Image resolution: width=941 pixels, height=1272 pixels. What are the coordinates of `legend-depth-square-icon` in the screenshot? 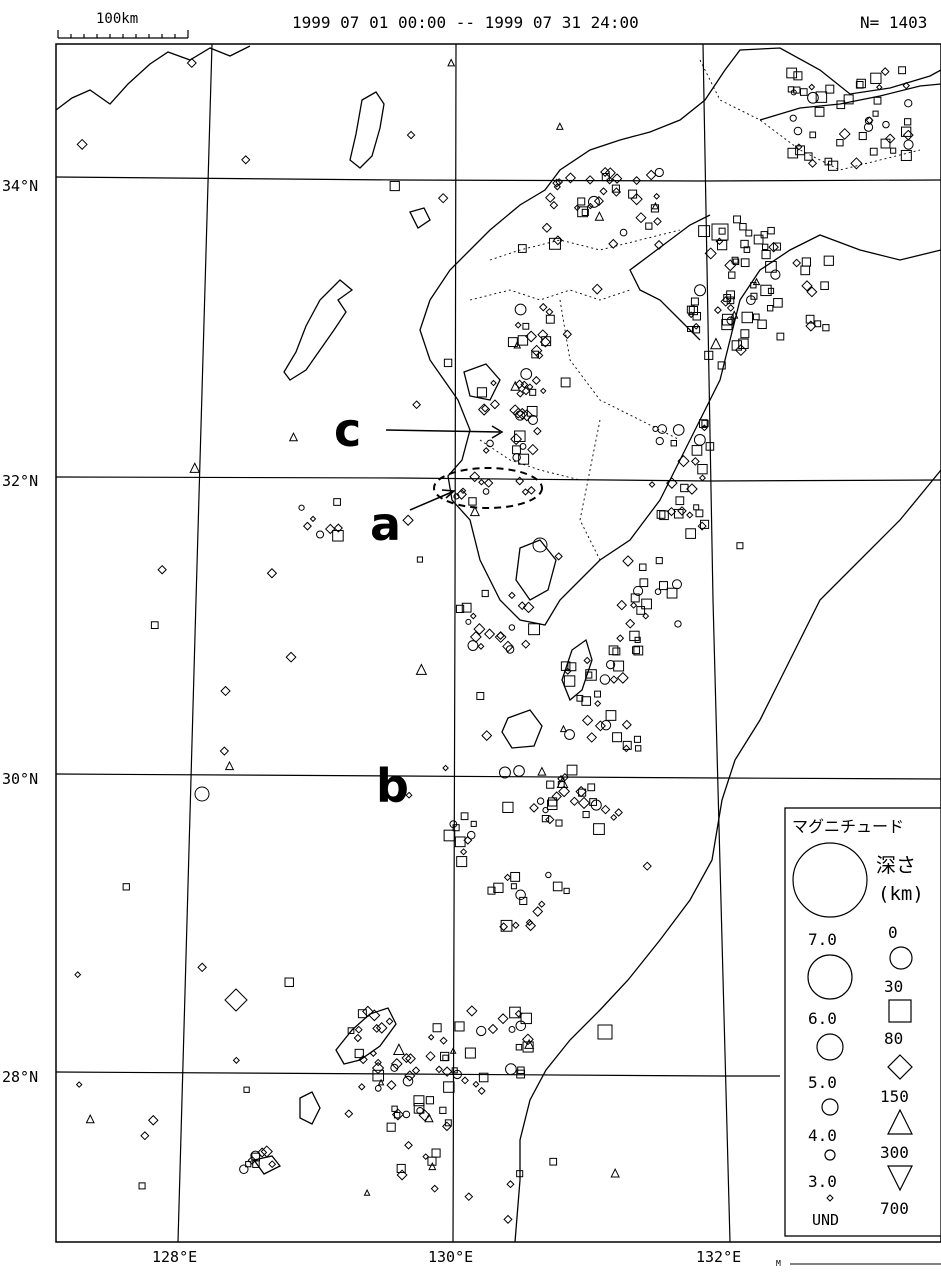 It's located at (900, 1011).